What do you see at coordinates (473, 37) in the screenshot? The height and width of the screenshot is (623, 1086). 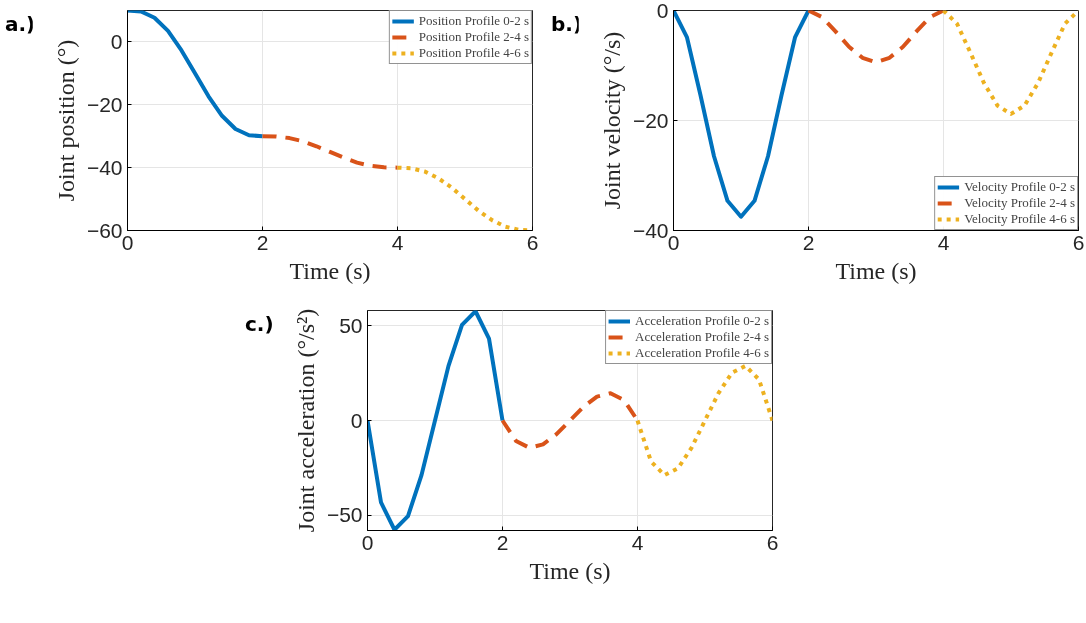 I see `legend-label: Position Profile 2-4 s` at bounding box center [473, 37].